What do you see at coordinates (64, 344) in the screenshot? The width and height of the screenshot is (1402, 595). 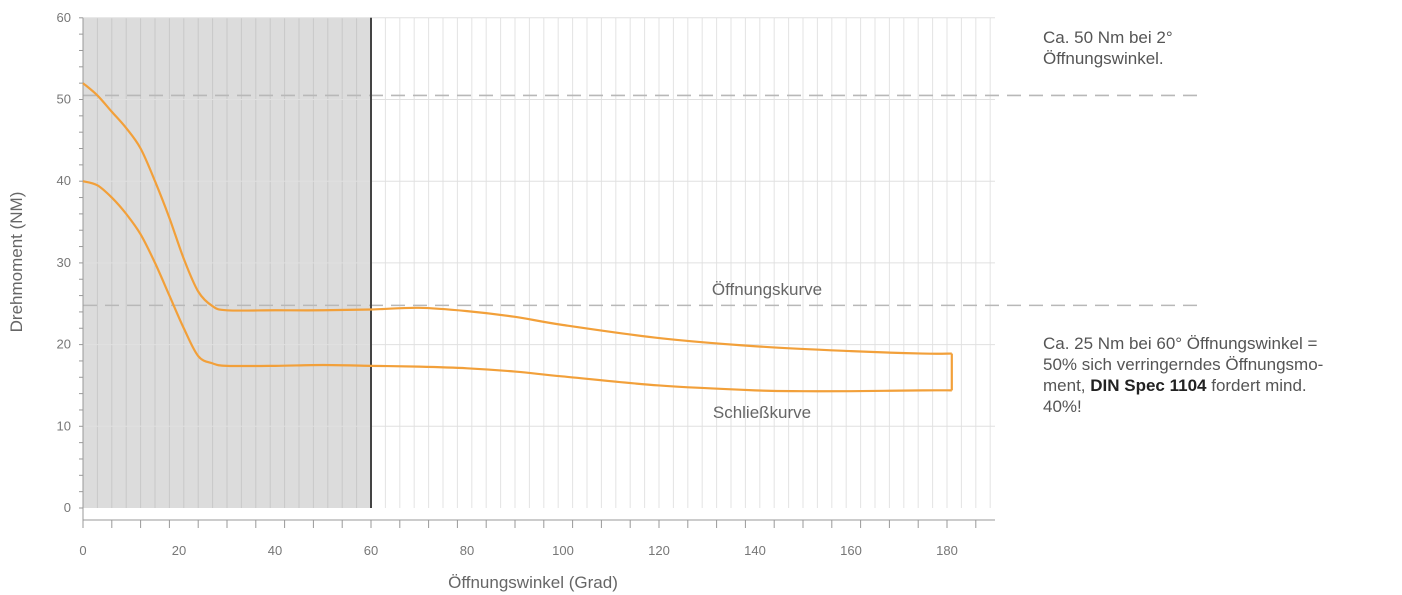 I see `y-tick-label: 20` at bounding box center [64, 344].